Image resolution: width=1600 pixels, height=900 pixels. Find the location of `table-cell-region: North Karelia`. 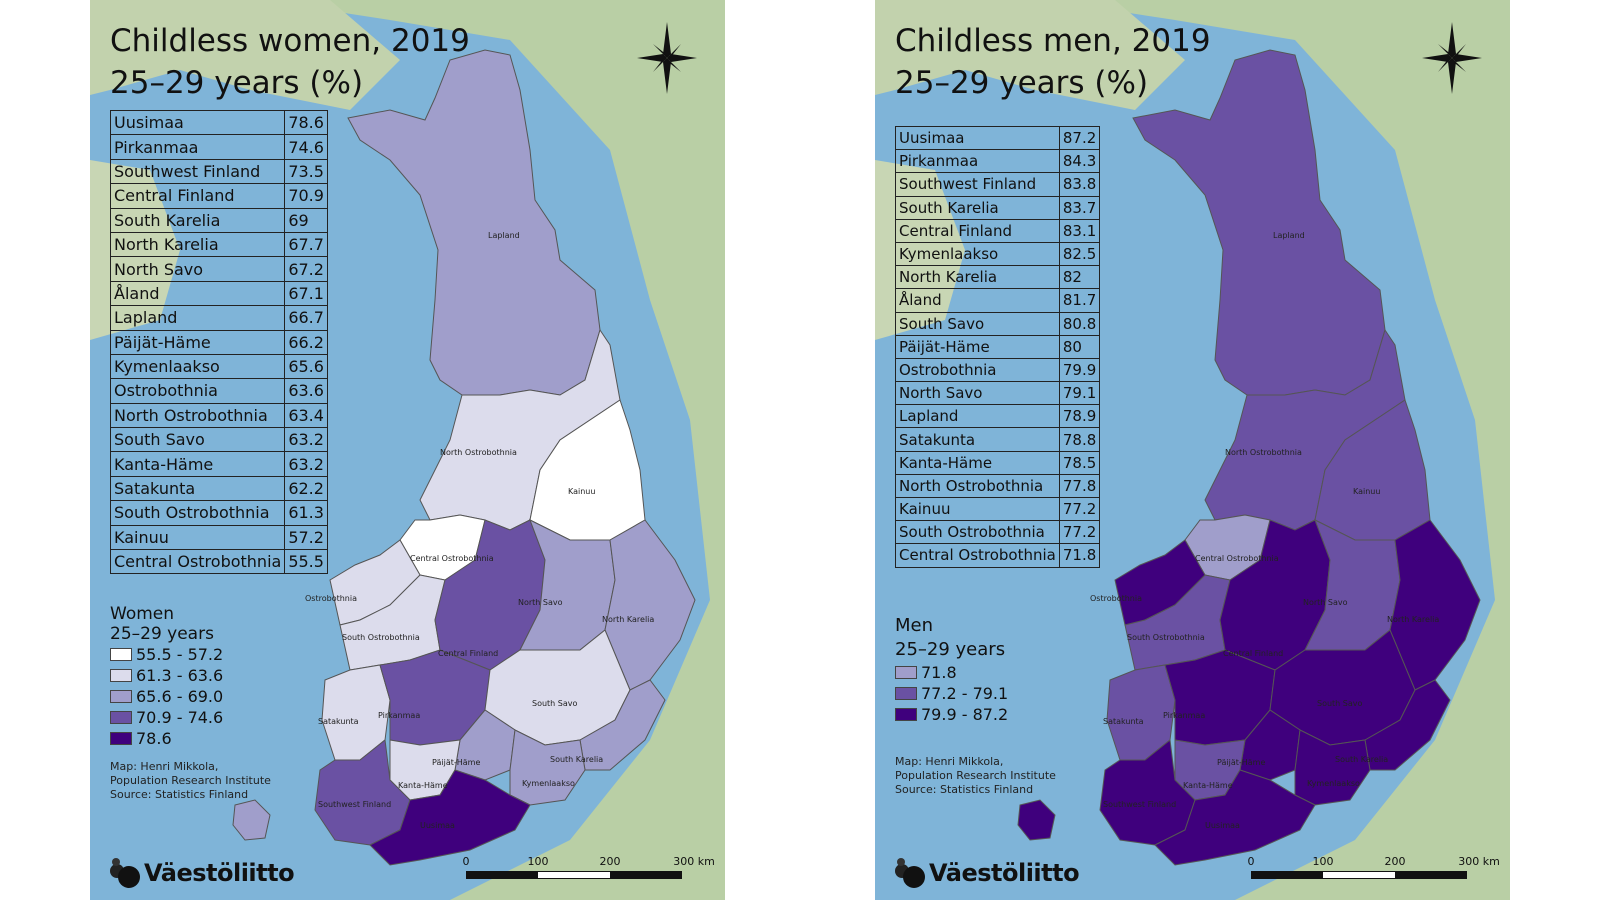

table-cell-region: North Karelia is located at coordinates (197, 244).